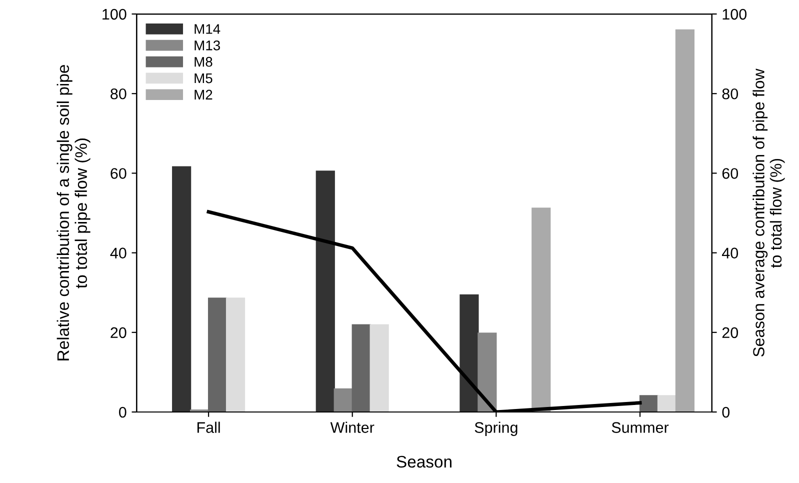  What do you see at coordinates (122, 412) in the screenshot?
I see `y-tick-label: 0` at bounding box center [122, 412].